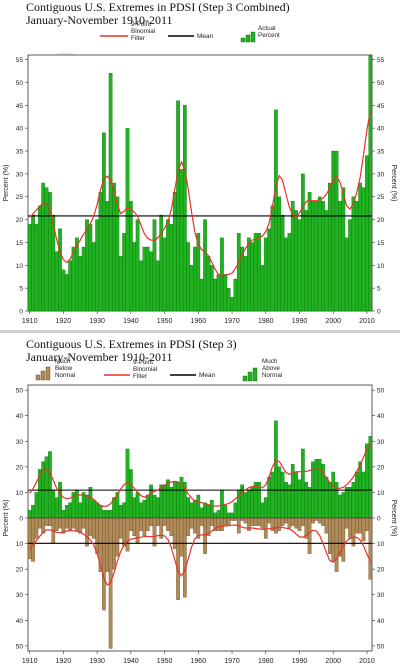  What do you see at coordinates (306, 261) in the screenshot?
I see `bar-1992` at bounding box center [306, 261].